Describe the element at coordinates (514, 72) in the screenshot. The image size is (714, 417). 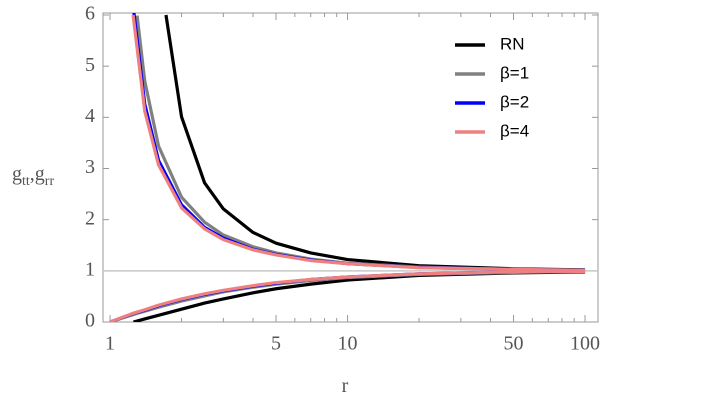
I see `legend-label: β=1` at that location.